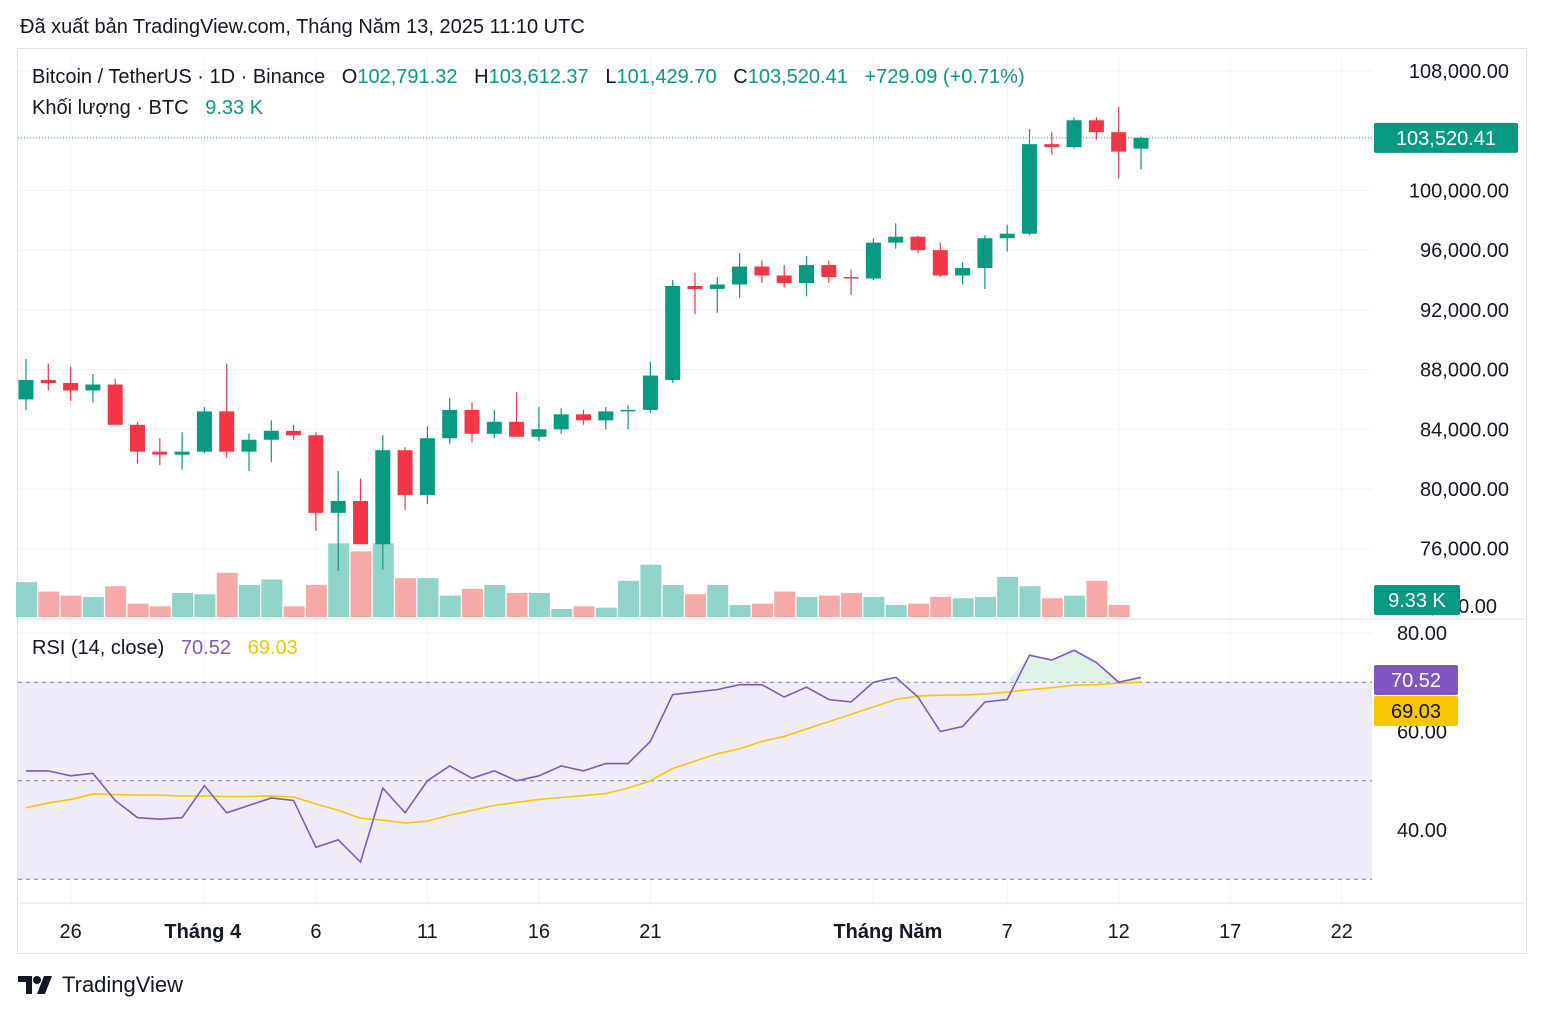 Image resolution: width=1545 pixels, height=1018 pixels. I want to click on price-tick-label: 92,000.00, so click(1464, 311).